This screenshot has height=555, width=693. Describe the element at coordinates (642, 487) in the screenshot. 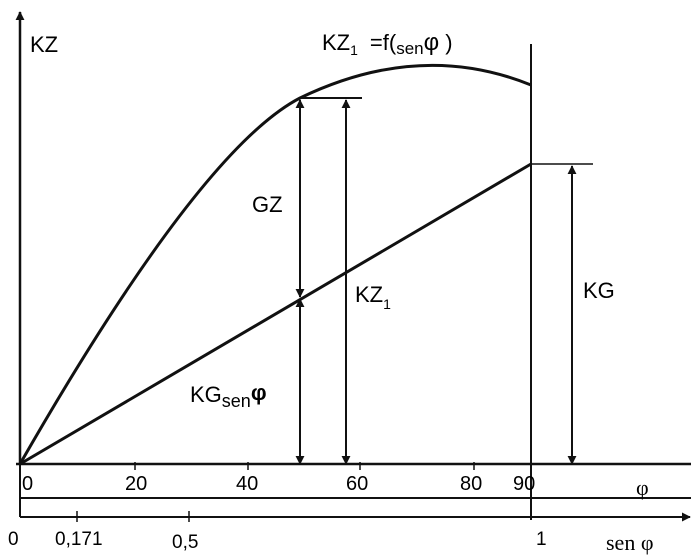

I see `phi-axis-label: φ` at that location.